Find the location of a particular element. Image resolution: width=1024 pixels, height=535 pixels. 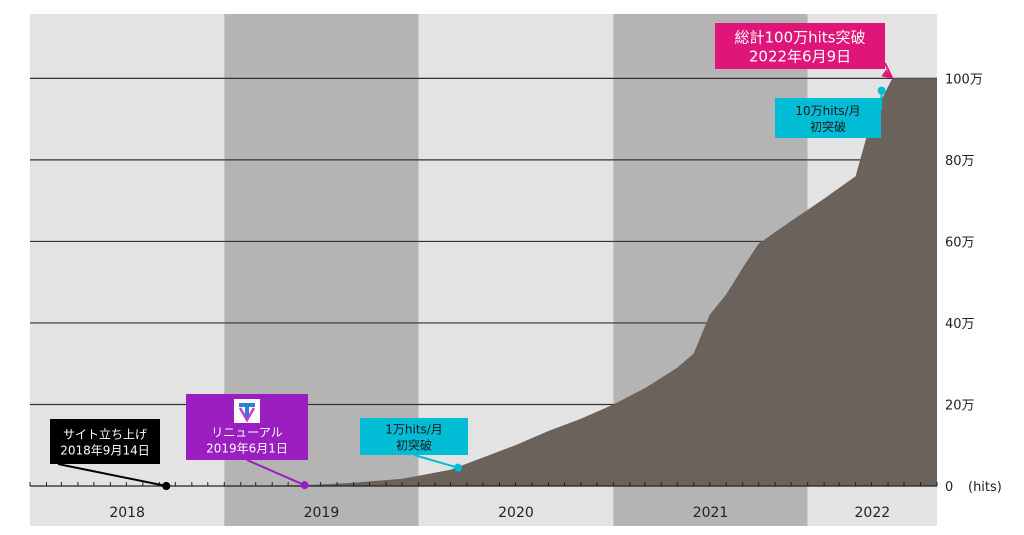

y-tick-label: 80万 is located at coordinates (960, 161).